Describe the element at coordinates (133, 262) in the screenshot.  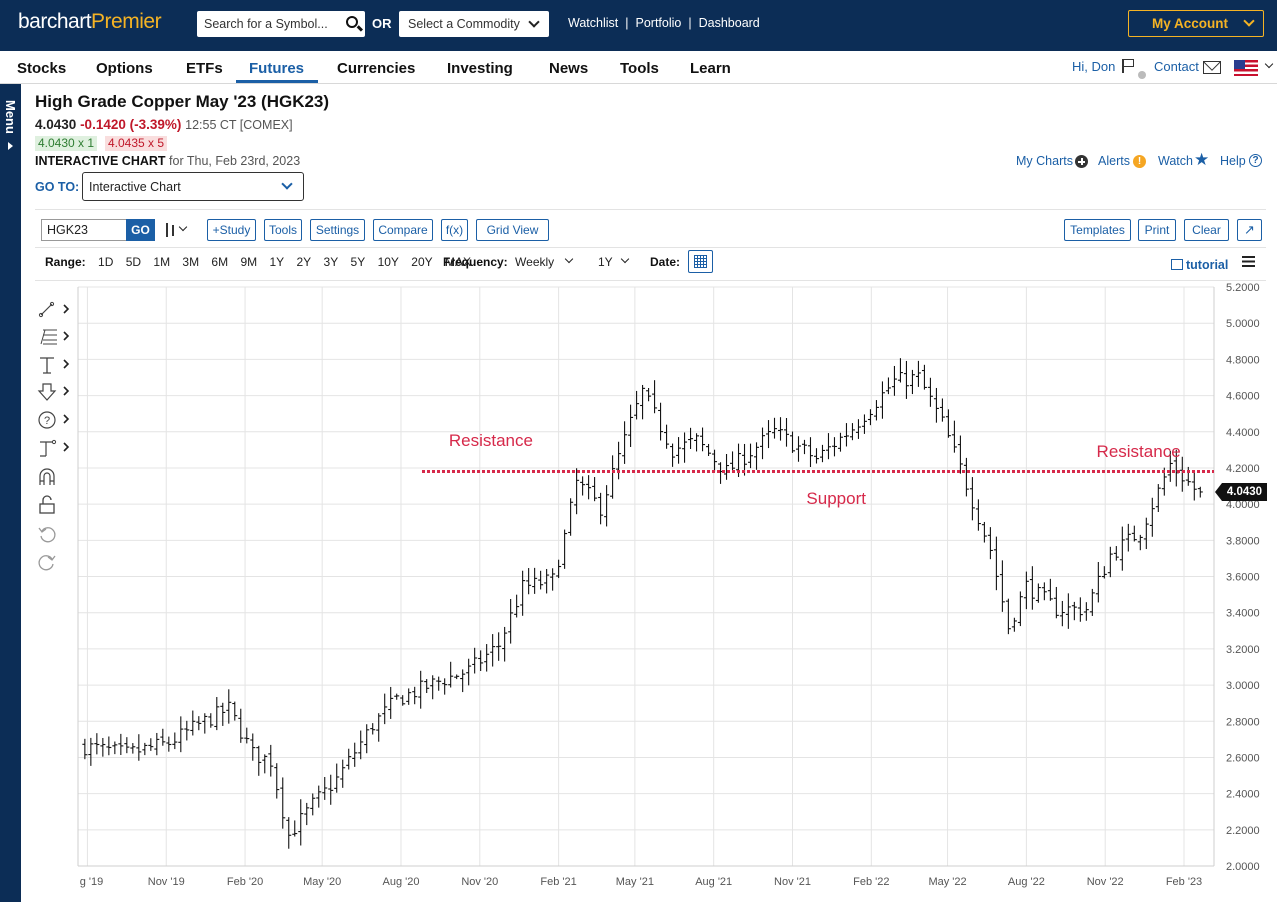
I see `range-5d: 5D` at that location.